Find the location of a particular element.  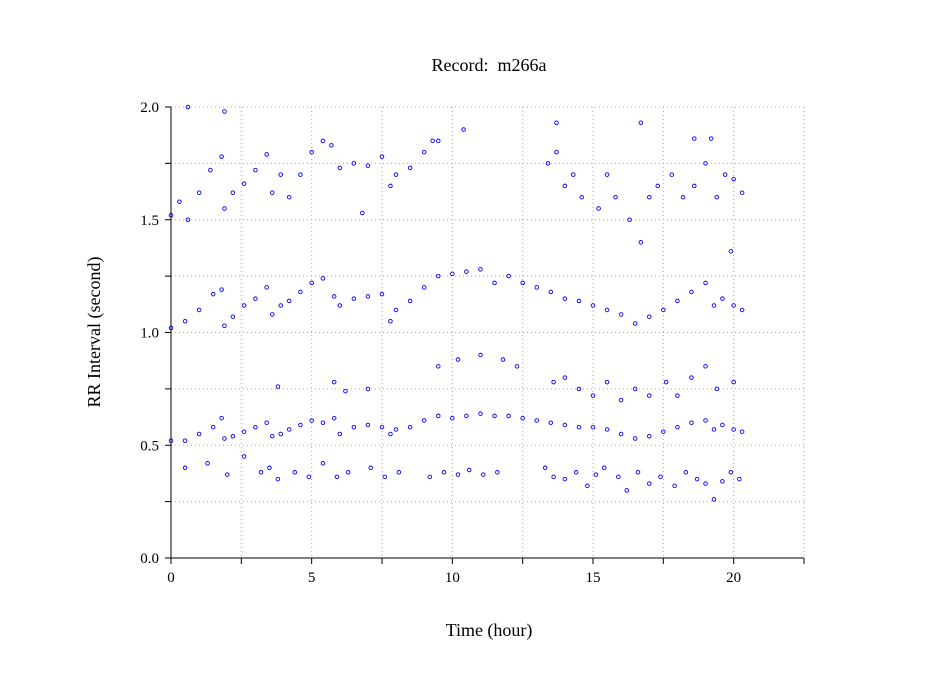

y-axis-label: RR Interval (second) is located at coordinates (94, 332).